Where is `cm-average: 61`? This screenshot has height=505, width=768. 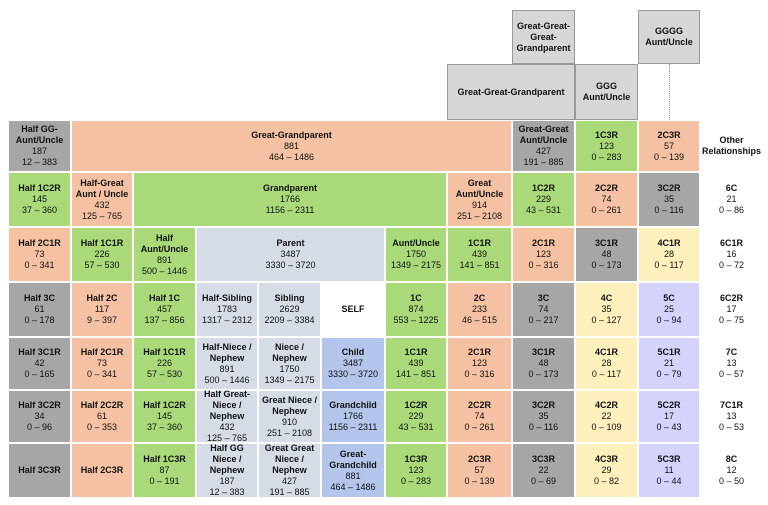
cm-average: 61 is located at coordinates (39, 309).